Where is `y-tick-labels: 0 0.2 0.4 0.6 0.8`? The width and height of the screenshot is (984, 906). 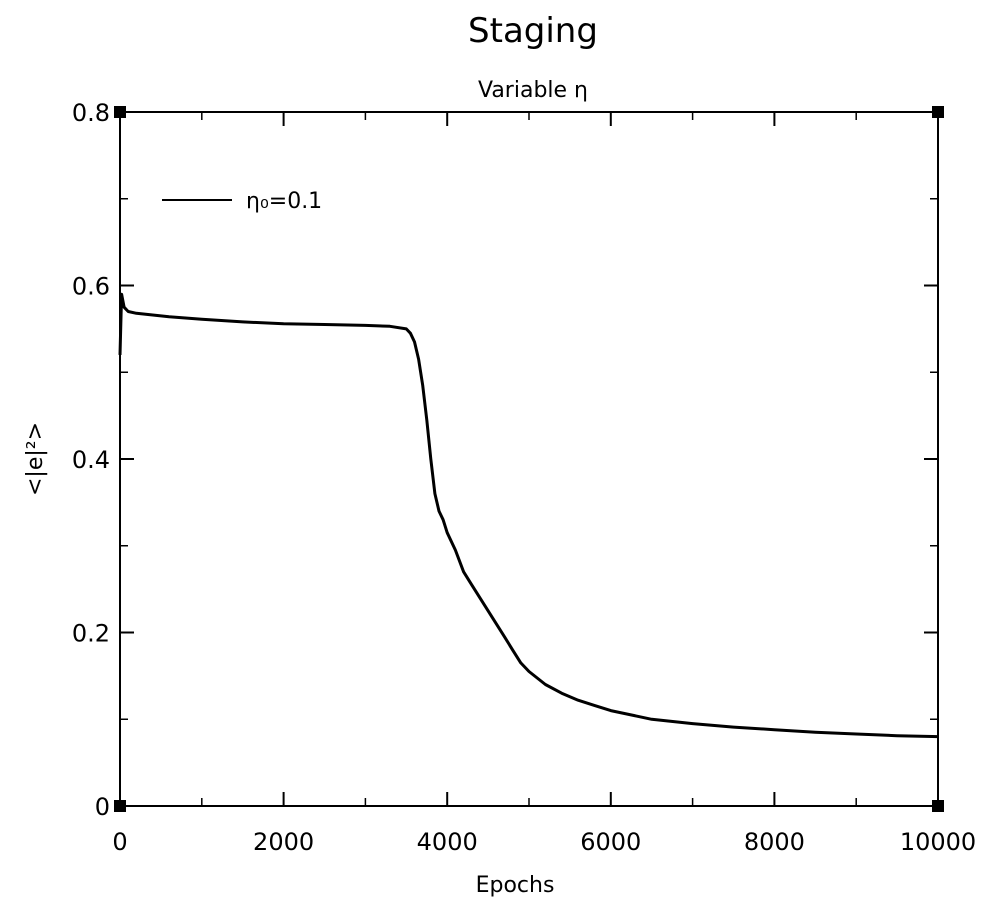
y-tick-labels: 0 0.2 0.4 0.6 0.8 is located at coordinates (91, 460).